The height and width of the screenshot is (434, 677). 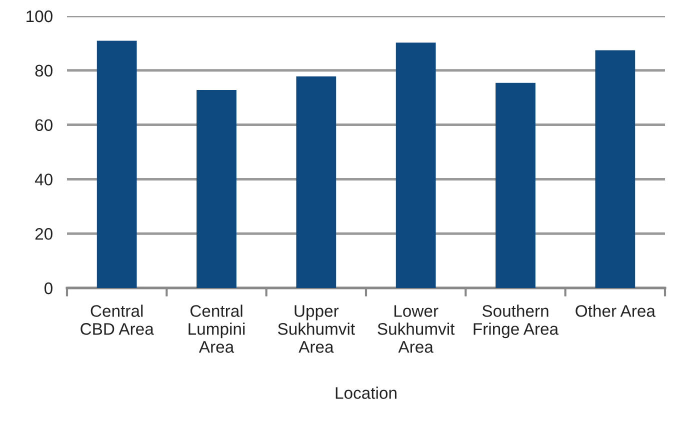 What do you see at coordinates (366, 392) in the screenshot?
I see `x-axis-title: Location` at bounding box center [366, 392].